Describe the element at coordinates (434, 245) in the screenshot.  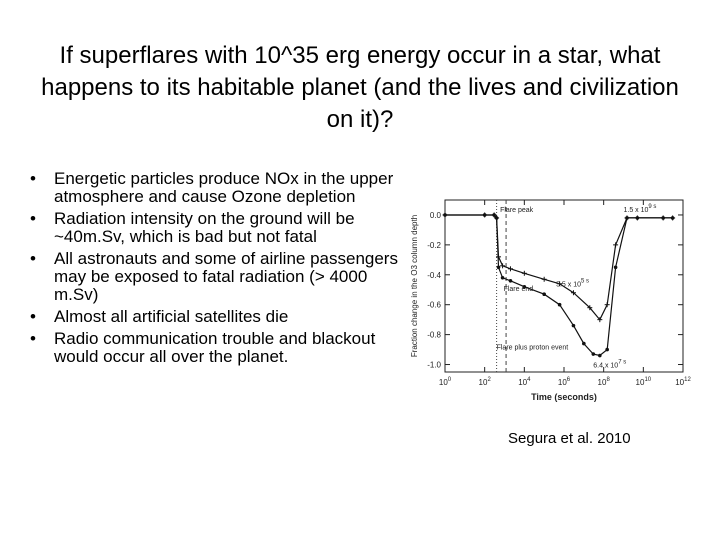
I see `y-tick-label: -0.2` at that location.